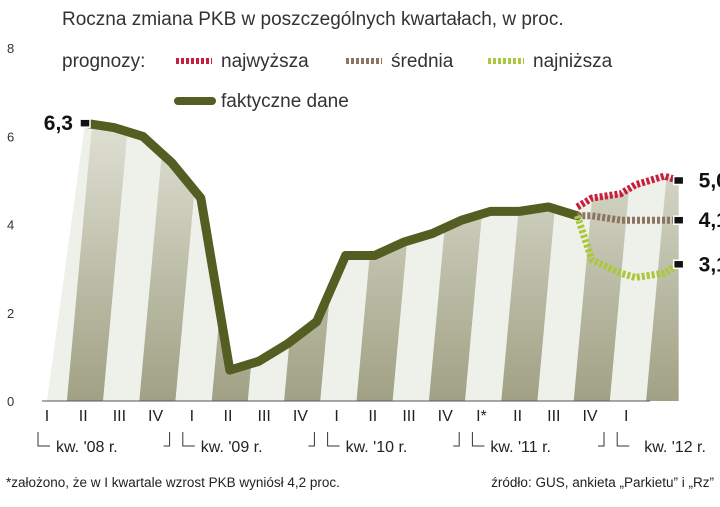 Image resolution: width=720 pixels, height=507 pixels. Describe the element at coordinates (481, 416) in the screenshot. I see `x-tick-label: I*` at that location.